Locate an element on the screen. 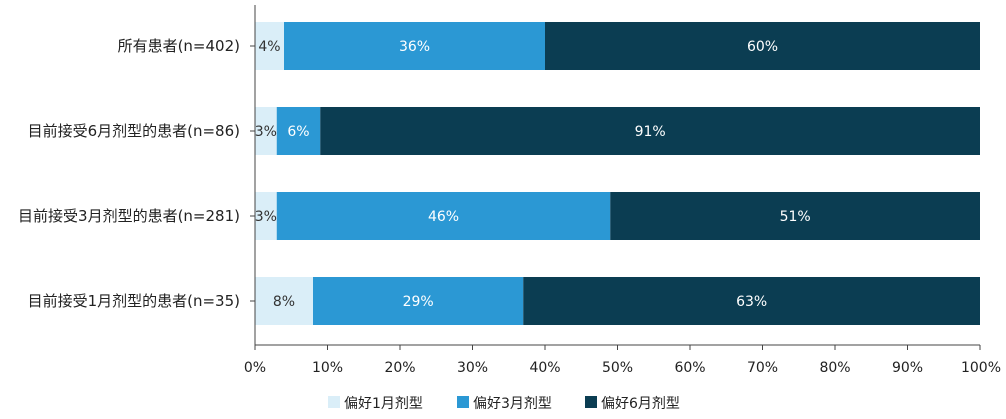 The height and width of the screenshot is (419, 1006). x-tick-label: 70% is located at coordinates (762, 368).